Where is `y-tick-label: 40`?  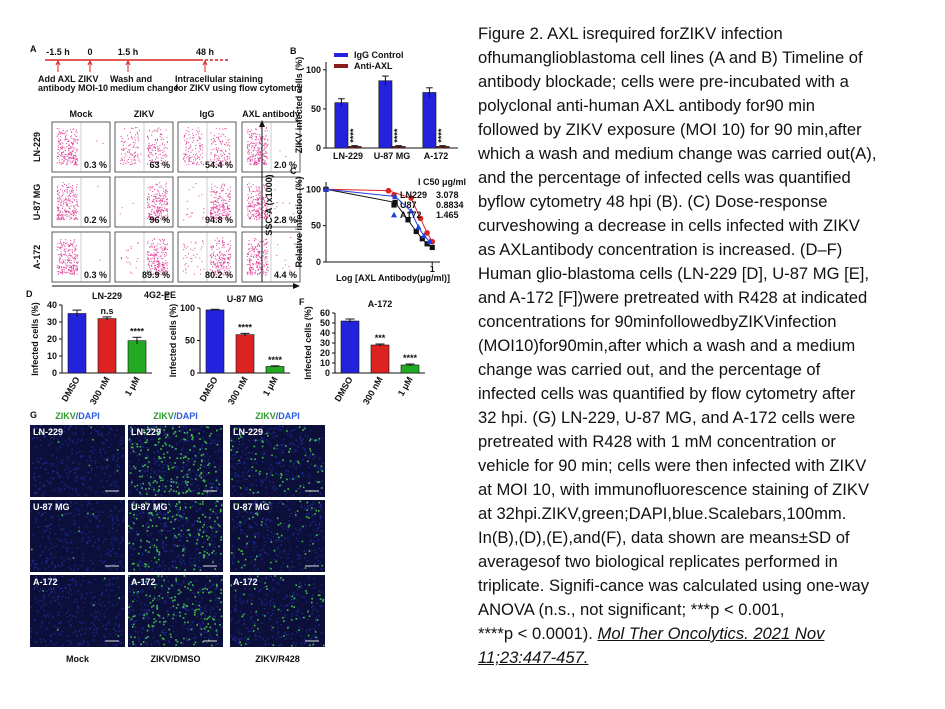 y-tick-label: 40 is located at coordinates (325, 333).